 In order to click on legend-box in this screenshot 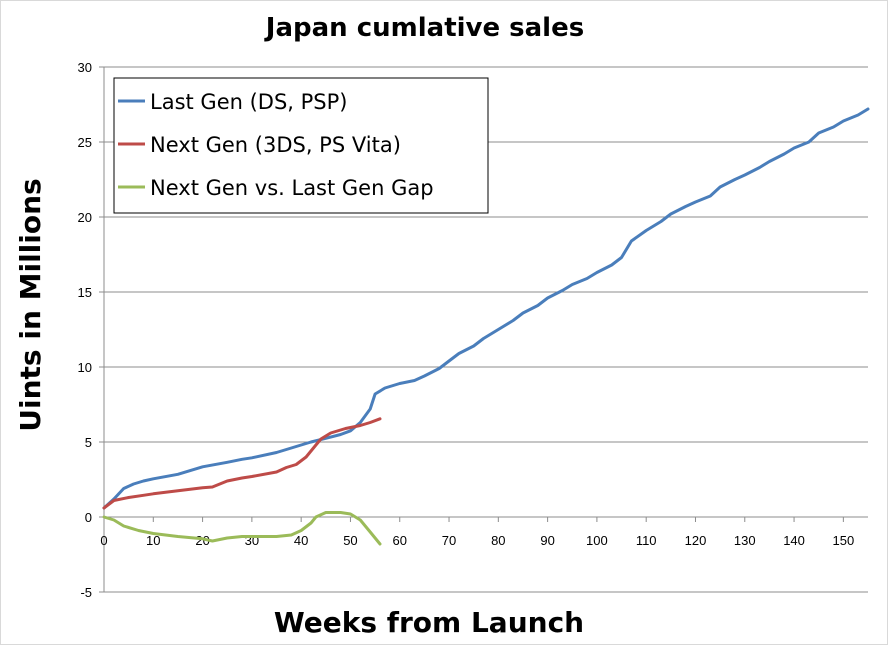, I will do `click(301, 145)`.